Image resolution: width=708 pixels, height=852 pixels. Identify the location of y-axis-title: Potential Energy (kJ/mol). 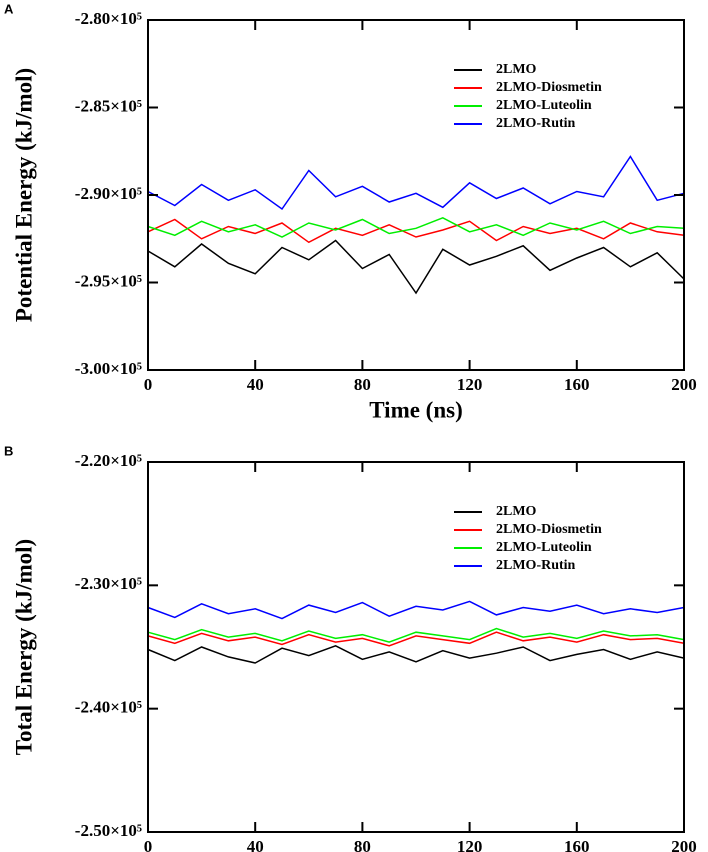
(23, 195).